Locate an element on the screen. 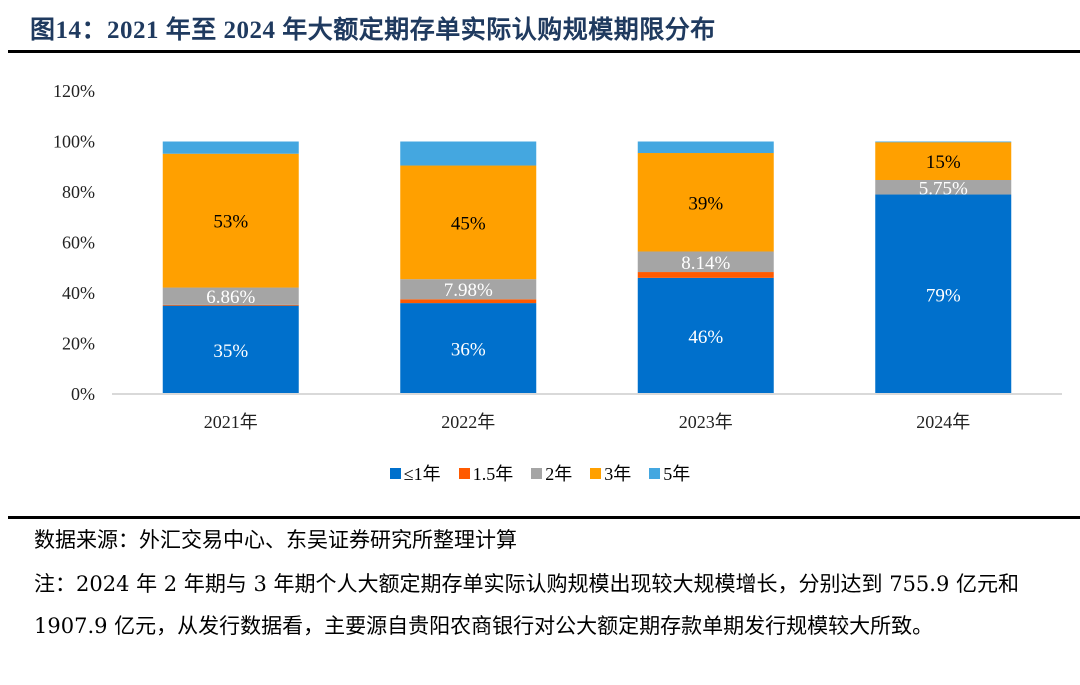  data-label: 36% is located at coordinates (468, 350).